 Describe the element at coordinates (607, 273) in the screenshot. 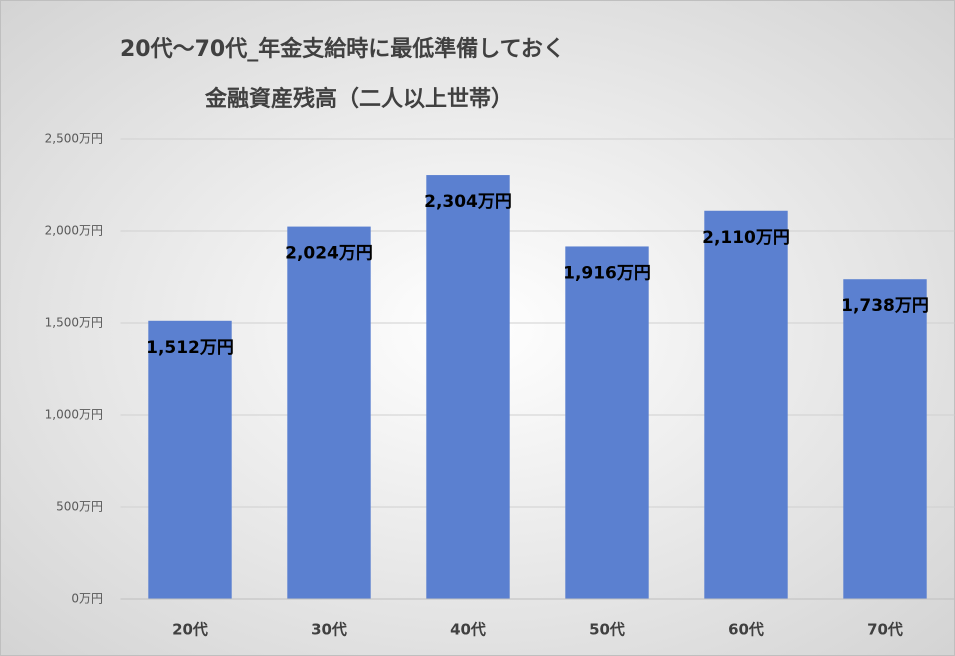

I see `data-label: 1,916万円` at that location.